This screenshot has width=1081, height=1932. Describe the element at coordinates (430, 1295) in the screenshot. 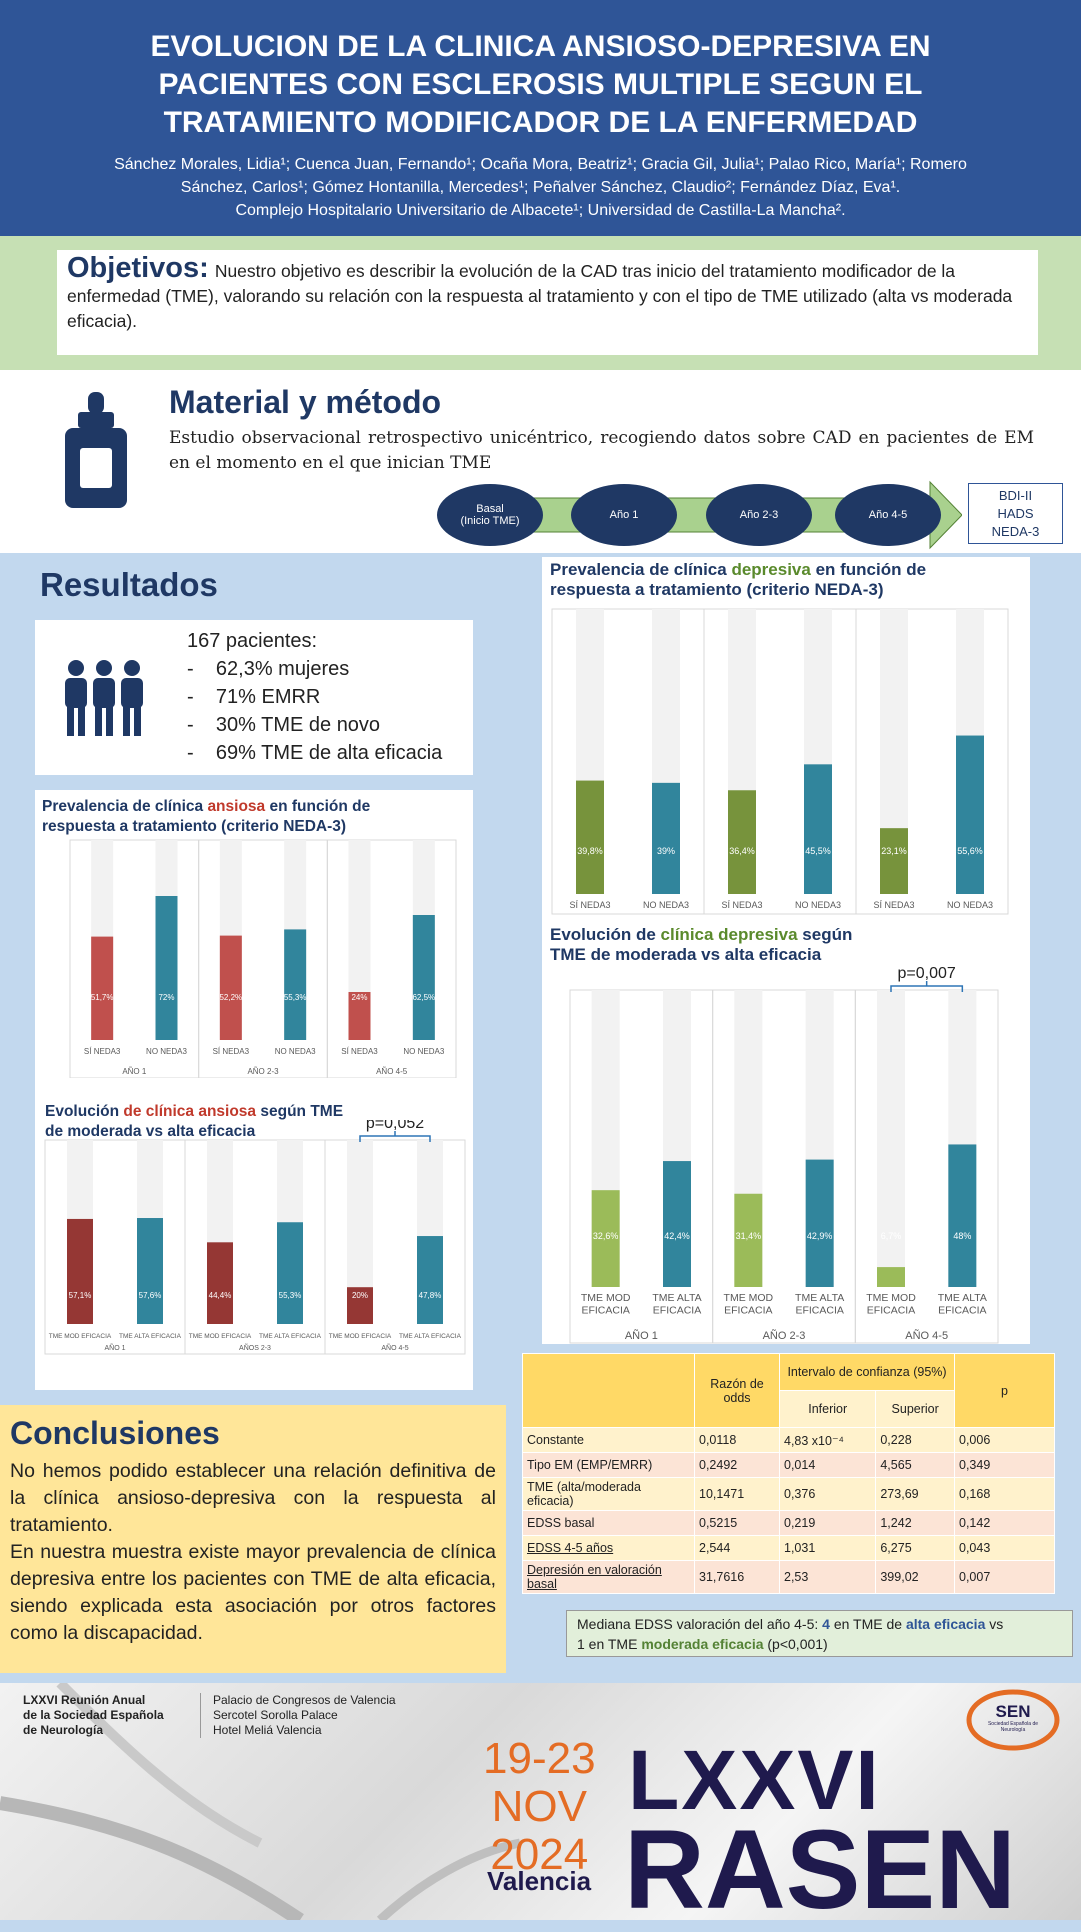

I see `data-label: 47,8%` at that location.